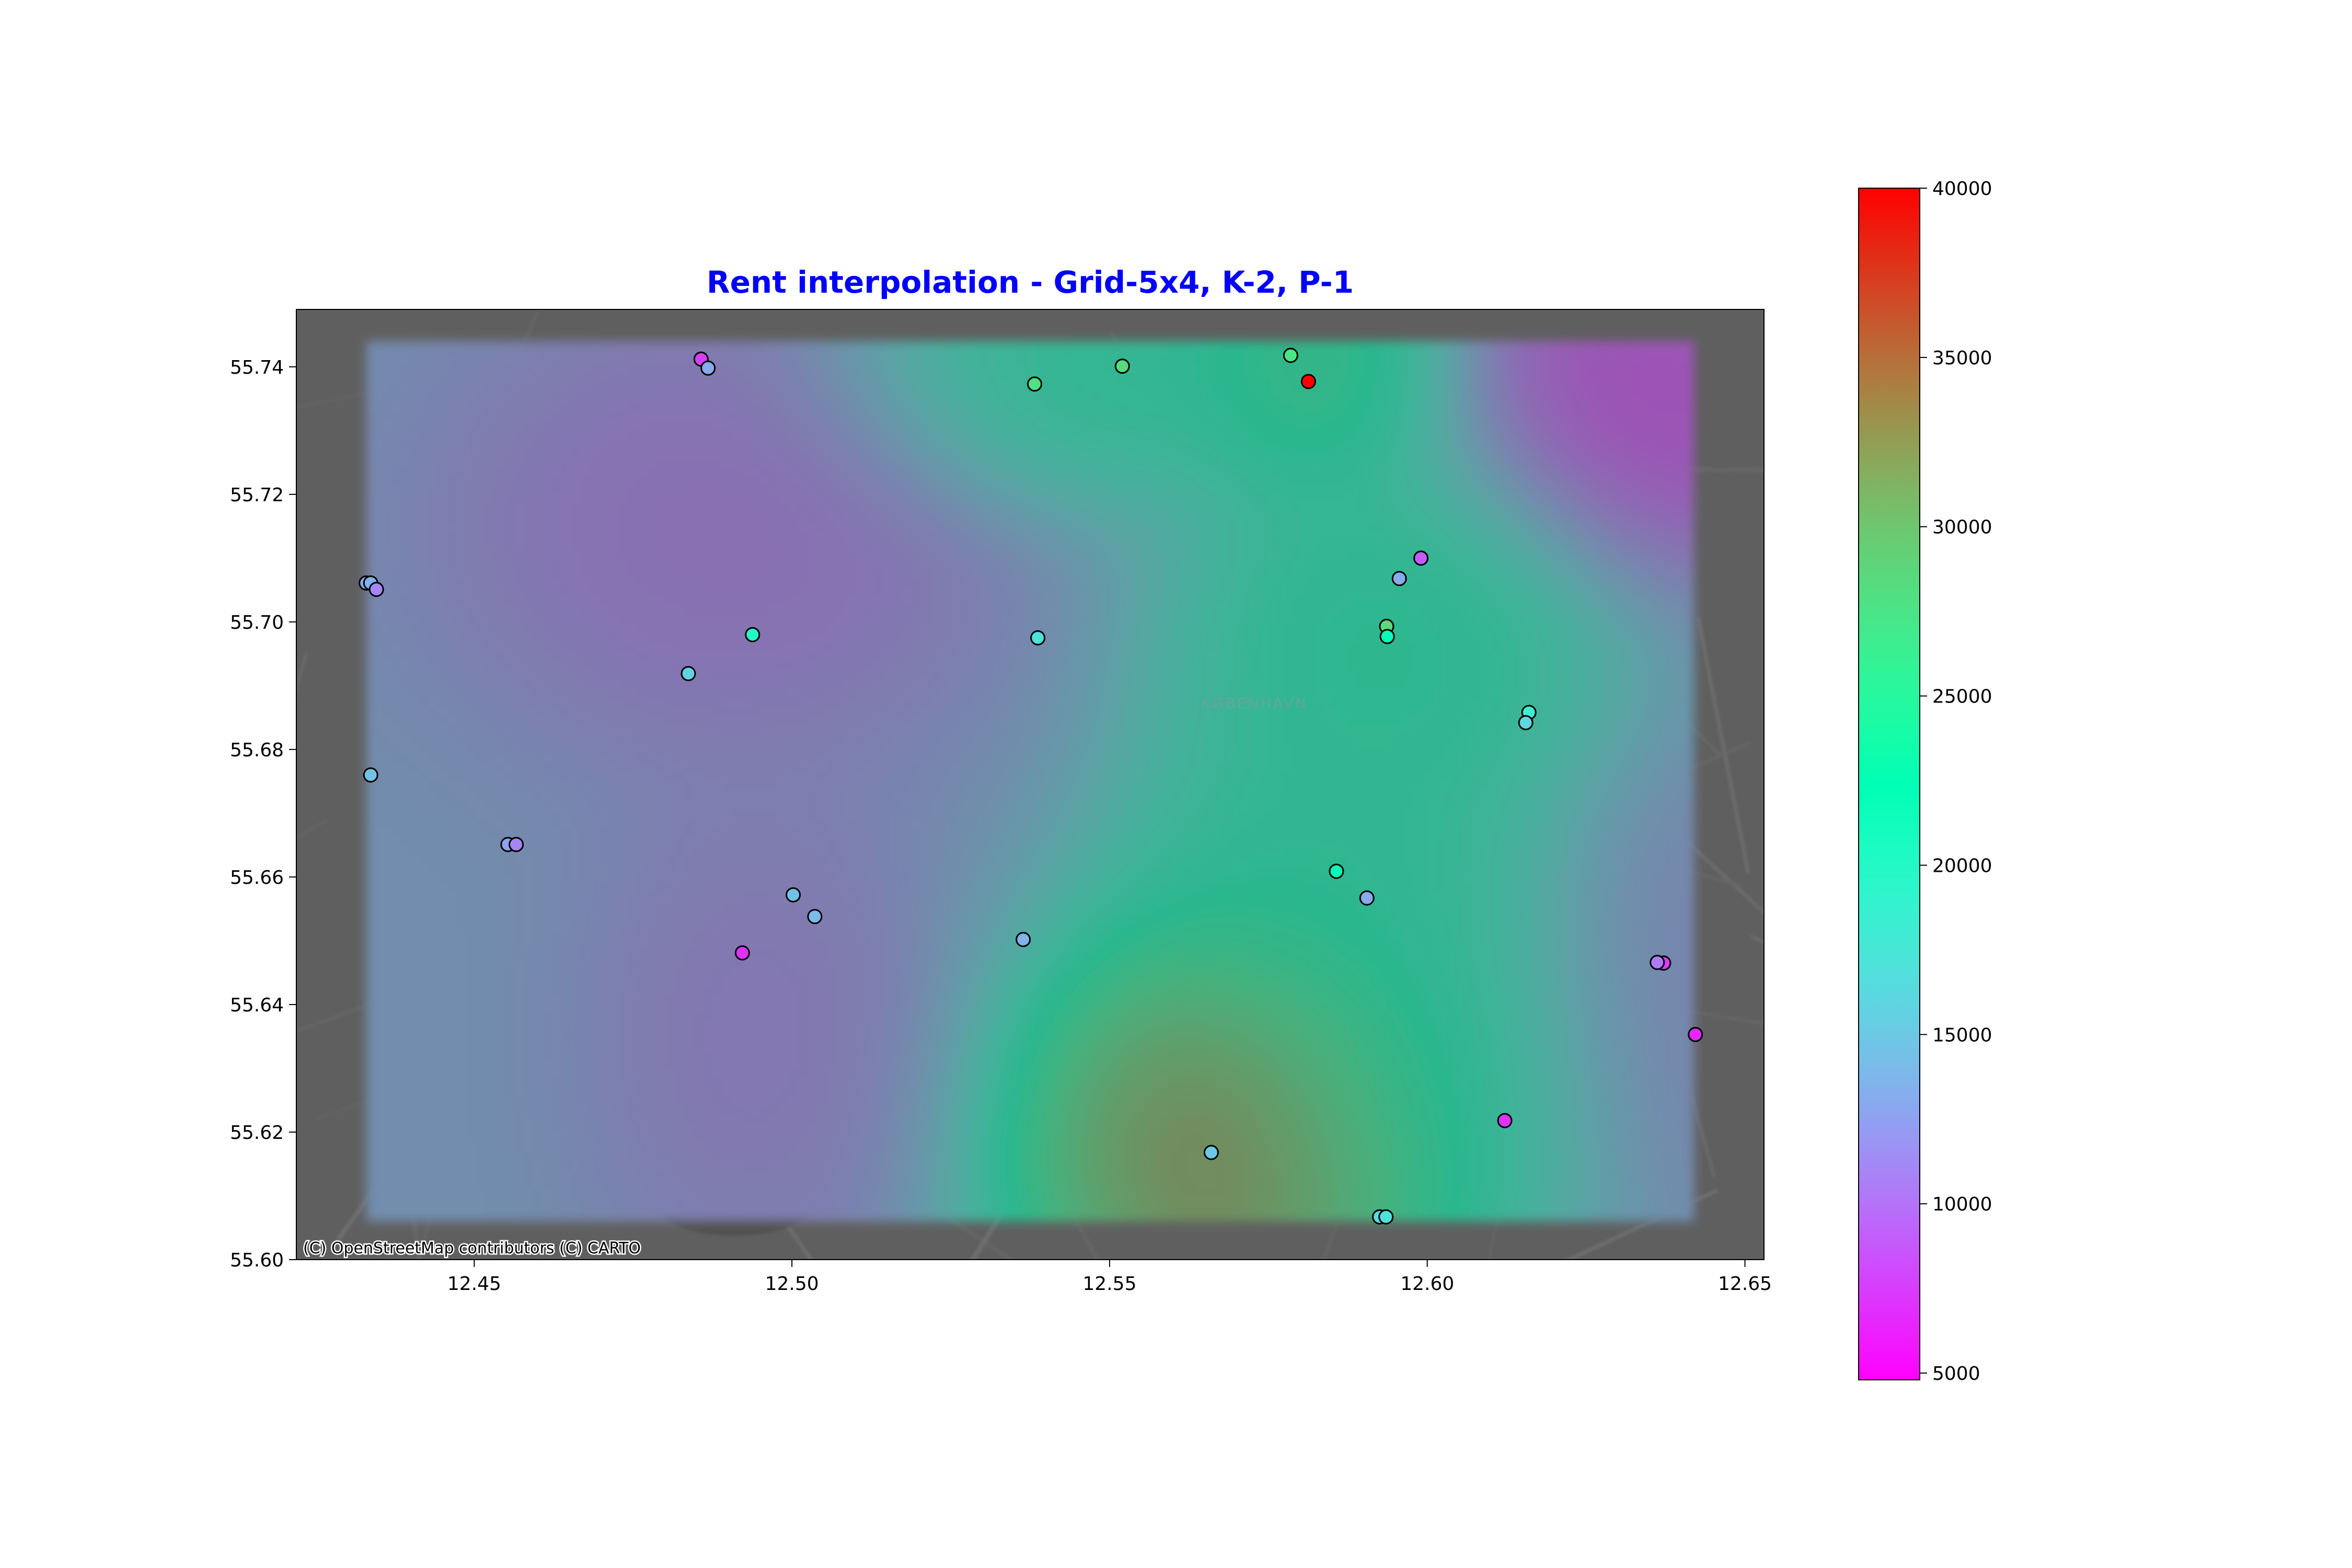 This screenshot has width=2352, height=1568. I want to click on y-axis: 55.60 55.62 55.64 55.66 55.68 55.70 55.72 55.74, so click(263, 814).